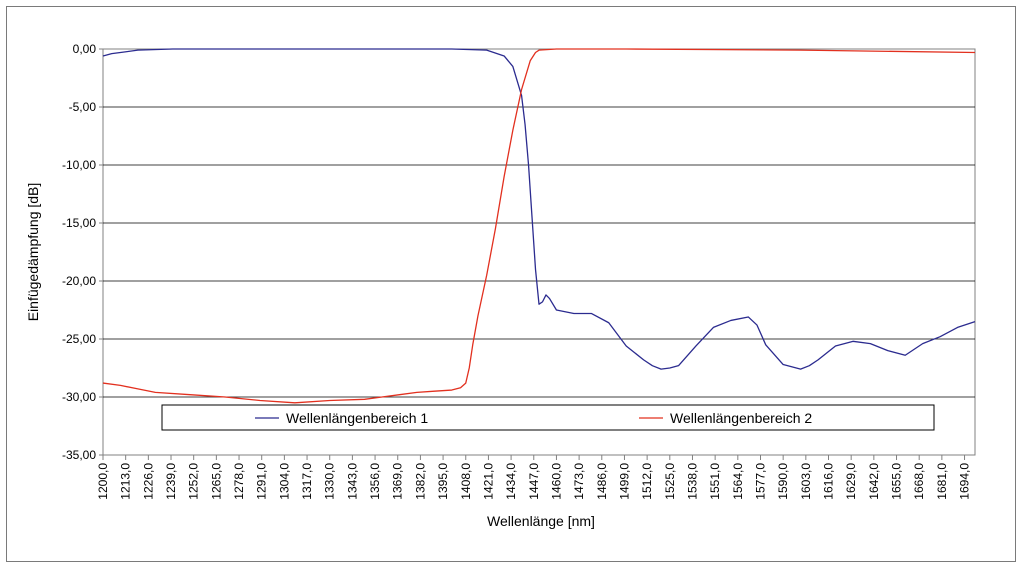  I want to click on legend-label-series-2: Wellenlängenbereich 2, so click(741, 418).